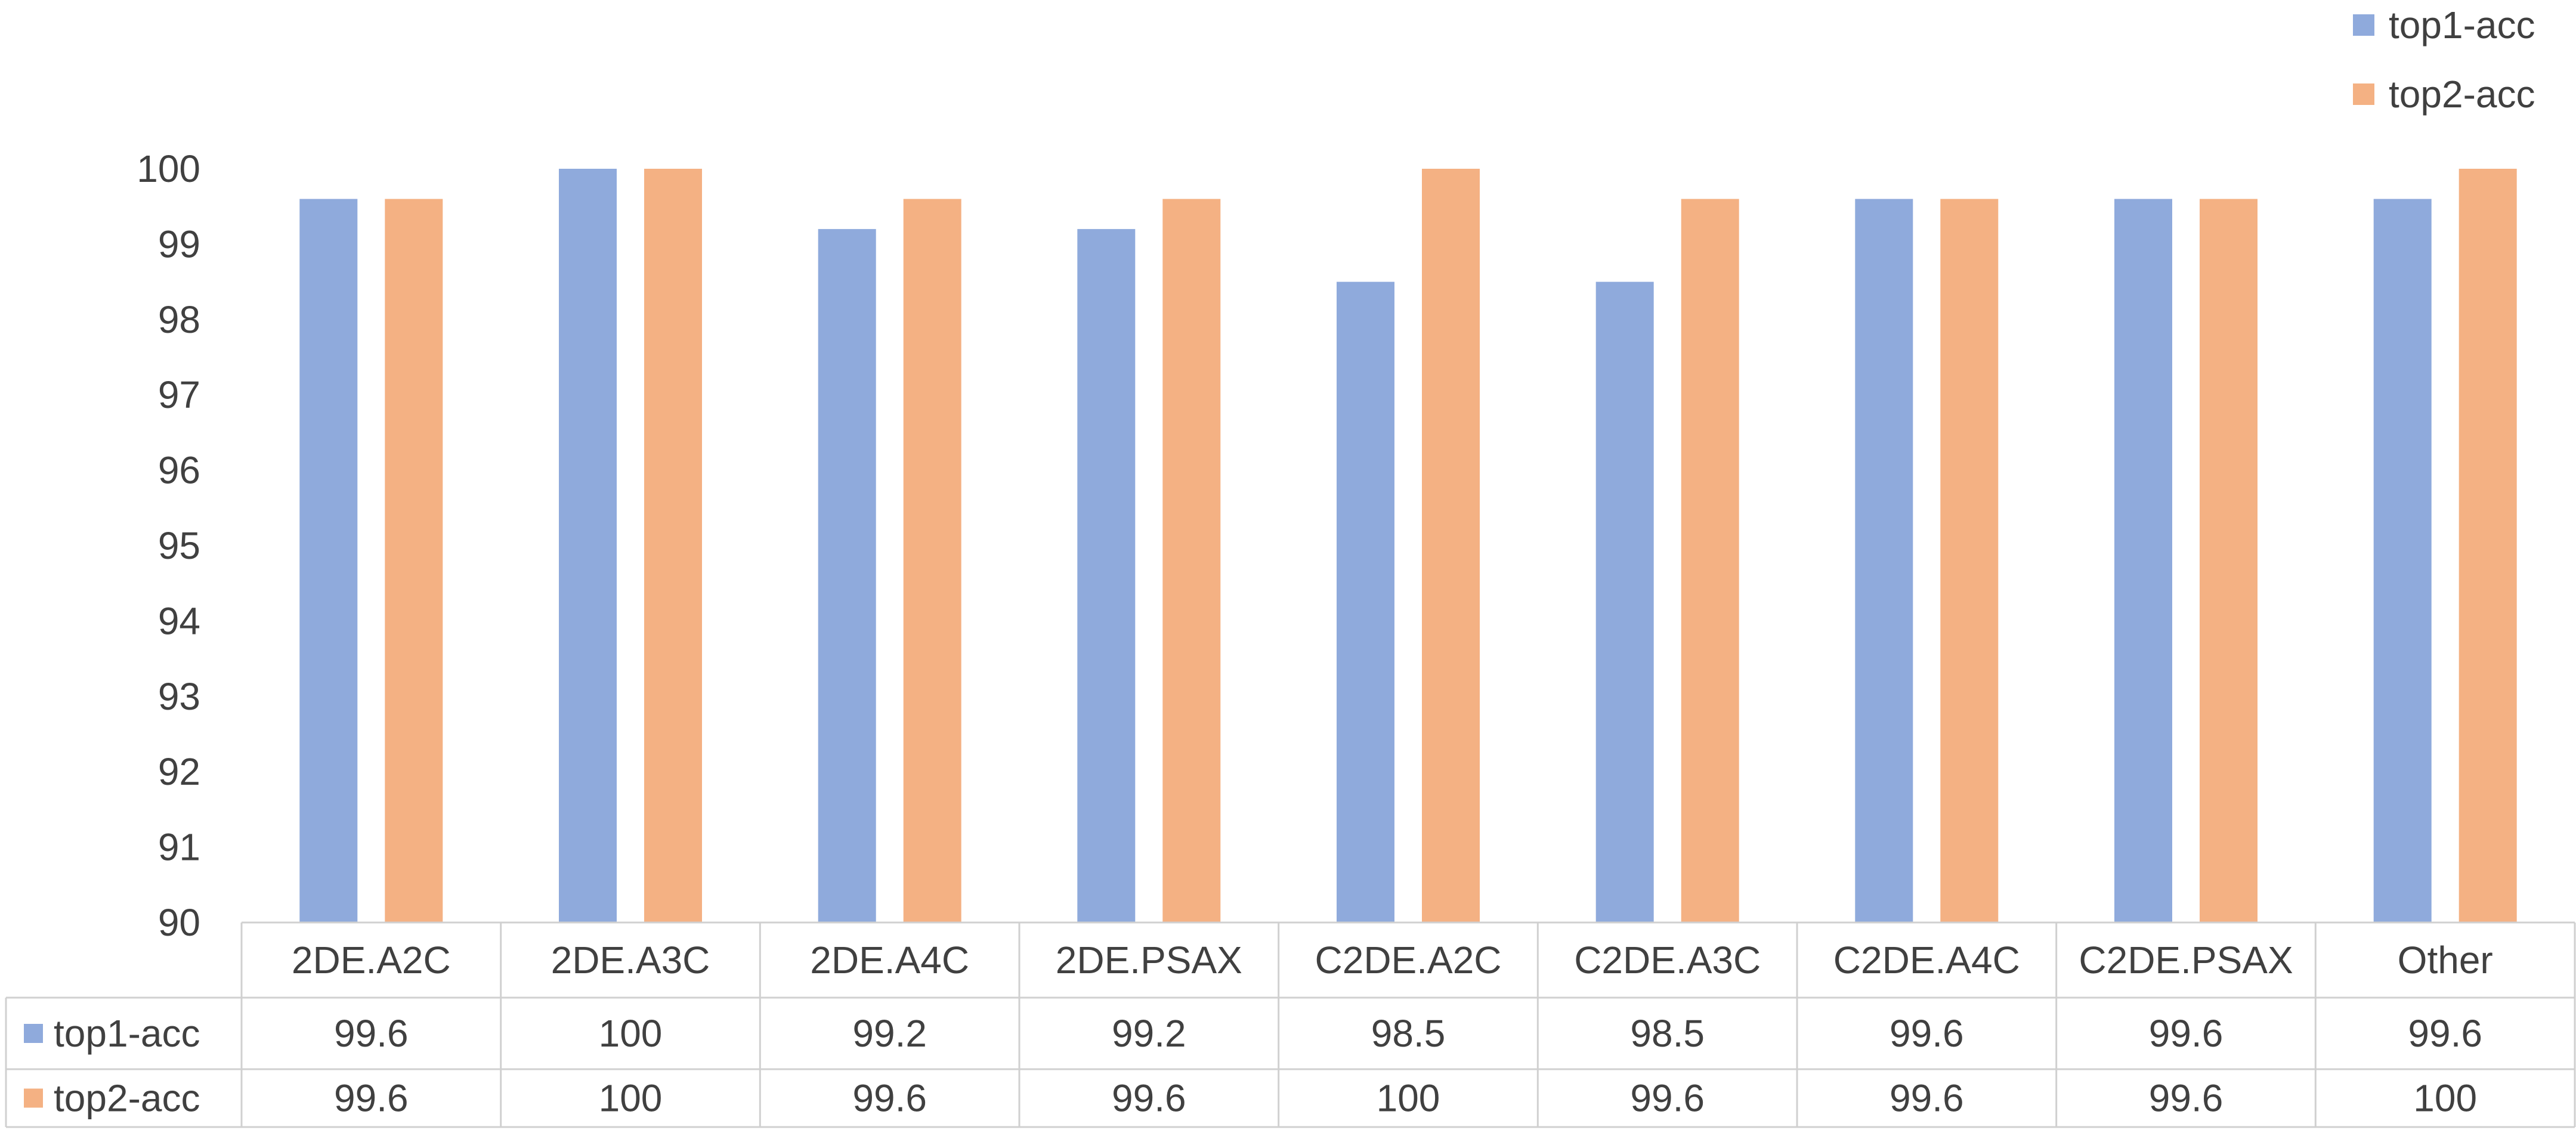 Image resolution: width=2576 pixels, height=1133 pixels. Describe the element at coordinates (932, 561) in the screenshot. I see `bar-top2-acc-2DE.A4C` at that location.